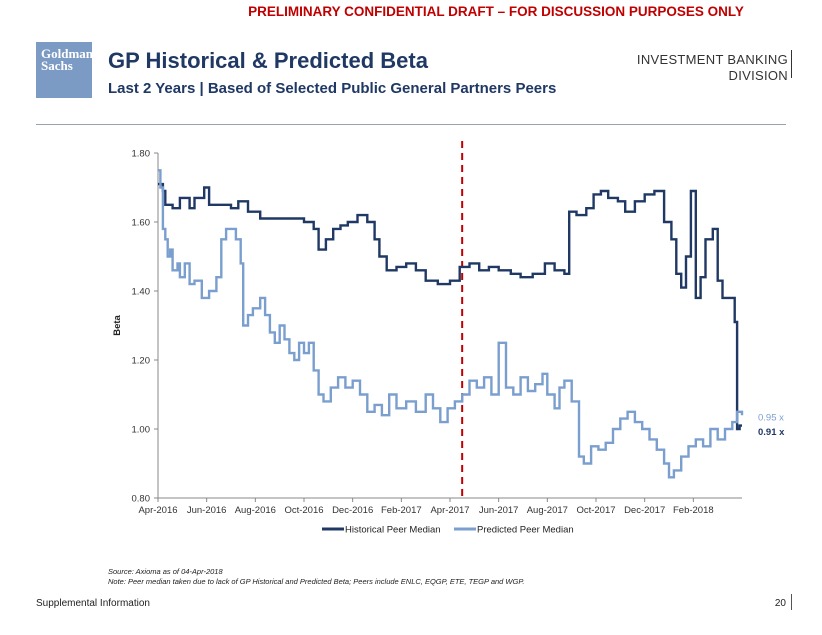  I want to click on logo-line2: Sachs, so click(57, 65).